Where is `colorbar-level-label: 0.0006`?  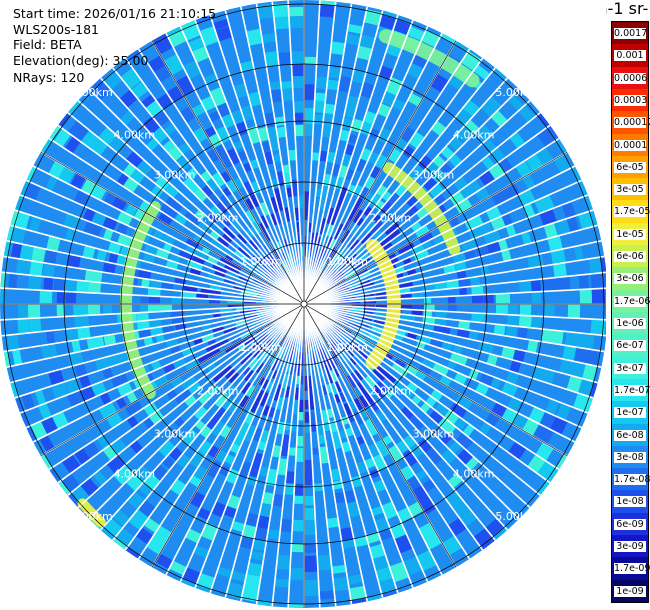
colorbar-level-label: 0.0006 is located at coordinates (631, 78).